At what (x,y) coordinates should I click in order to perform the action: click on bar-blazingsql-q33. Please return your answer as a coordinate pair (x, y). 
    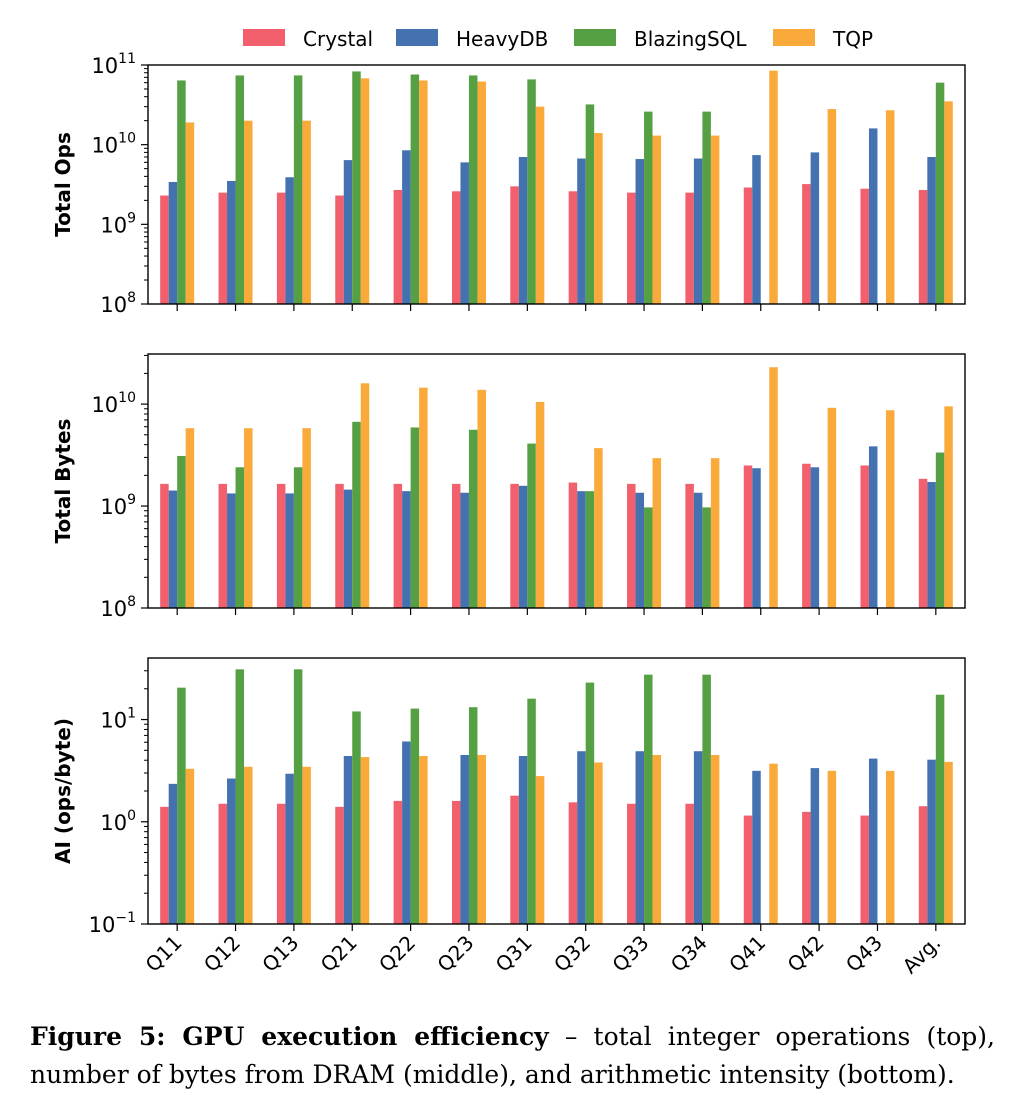
    Looking at the image, I should click on (648, 557).